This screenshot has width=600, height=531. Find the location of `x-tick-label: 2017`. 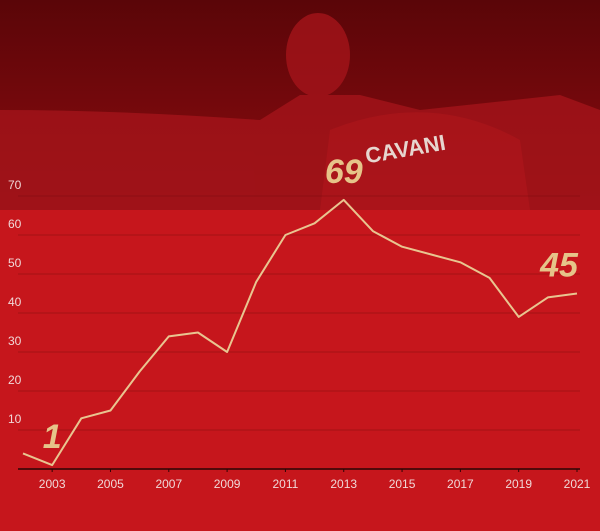

x-tick-label: 2017 is located at coordinates (460, 484).